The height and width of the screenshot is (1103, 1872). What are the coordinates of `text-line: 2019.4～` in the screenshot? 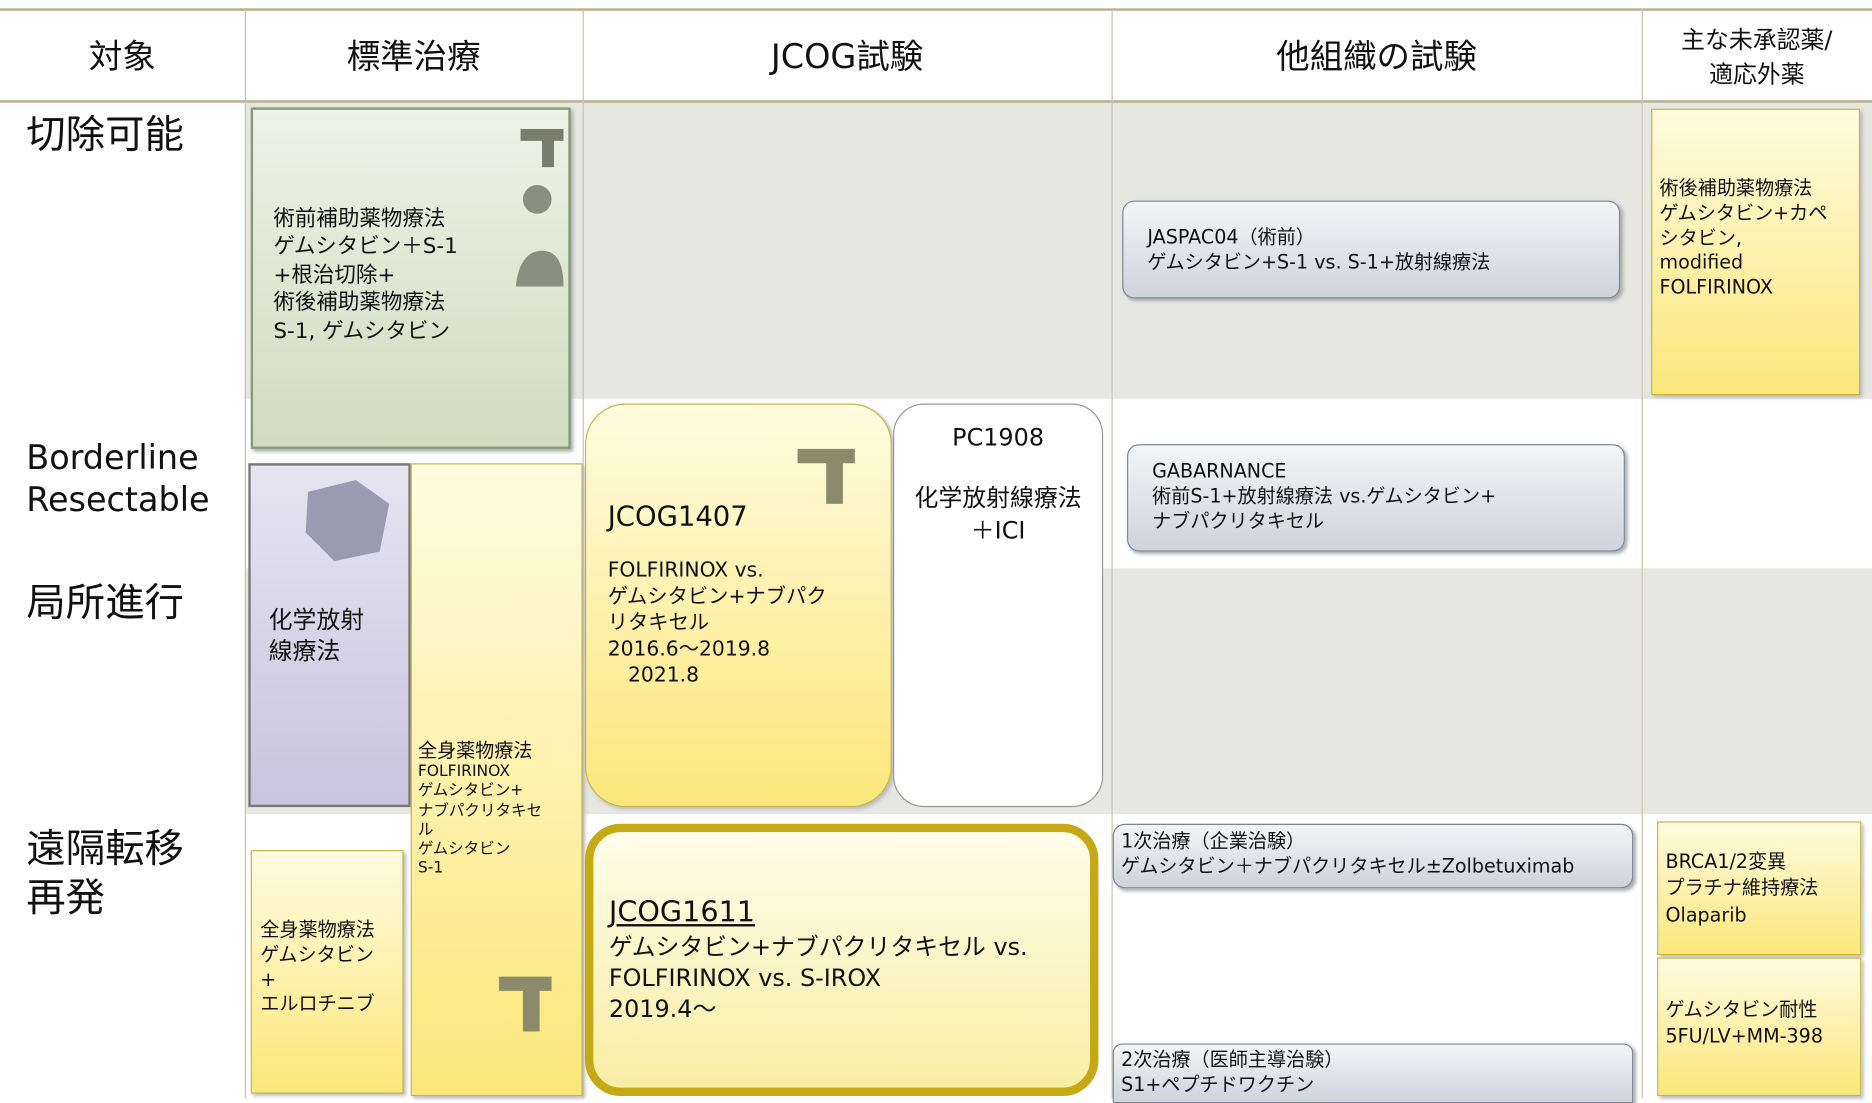 It's located at (662, 1009).